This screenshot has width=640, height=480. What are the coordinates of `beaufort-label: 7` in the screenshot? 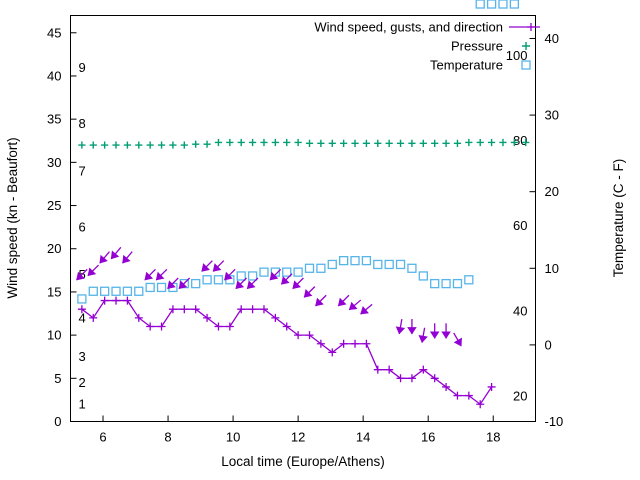 It's located at (82, 170).